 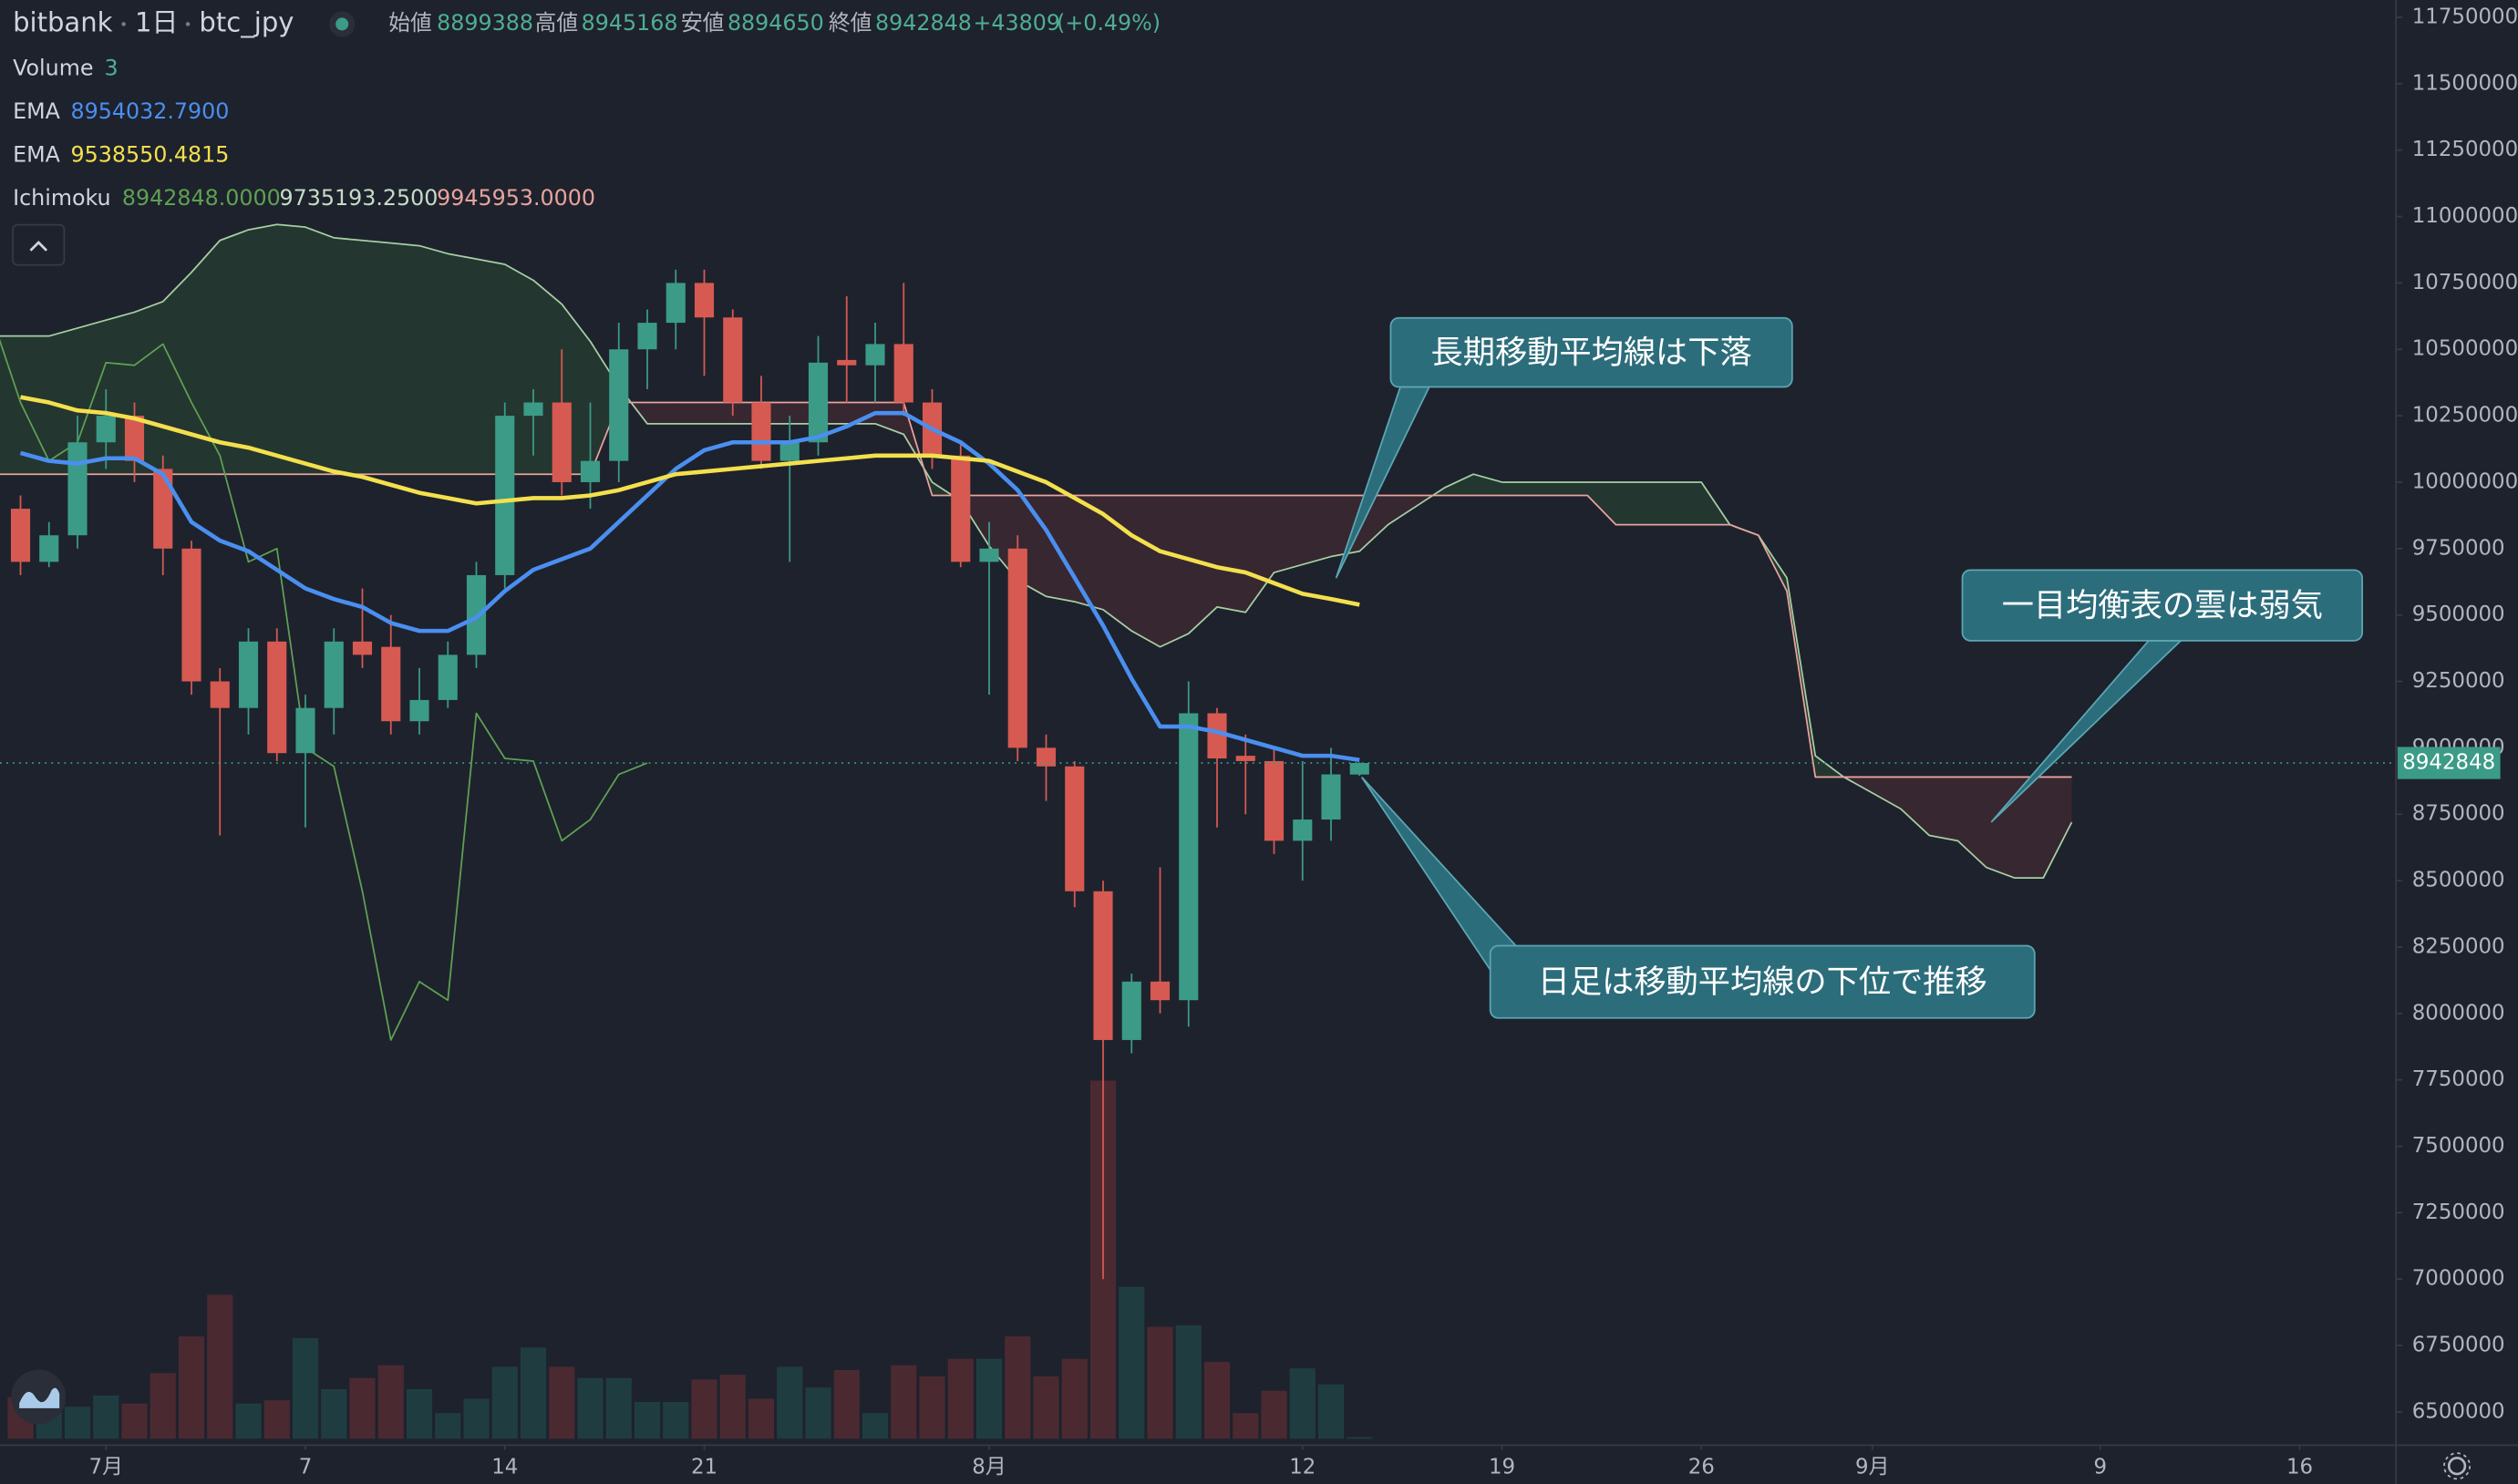 I want to click on header-text: +43809, so click(x=1016, y=23).